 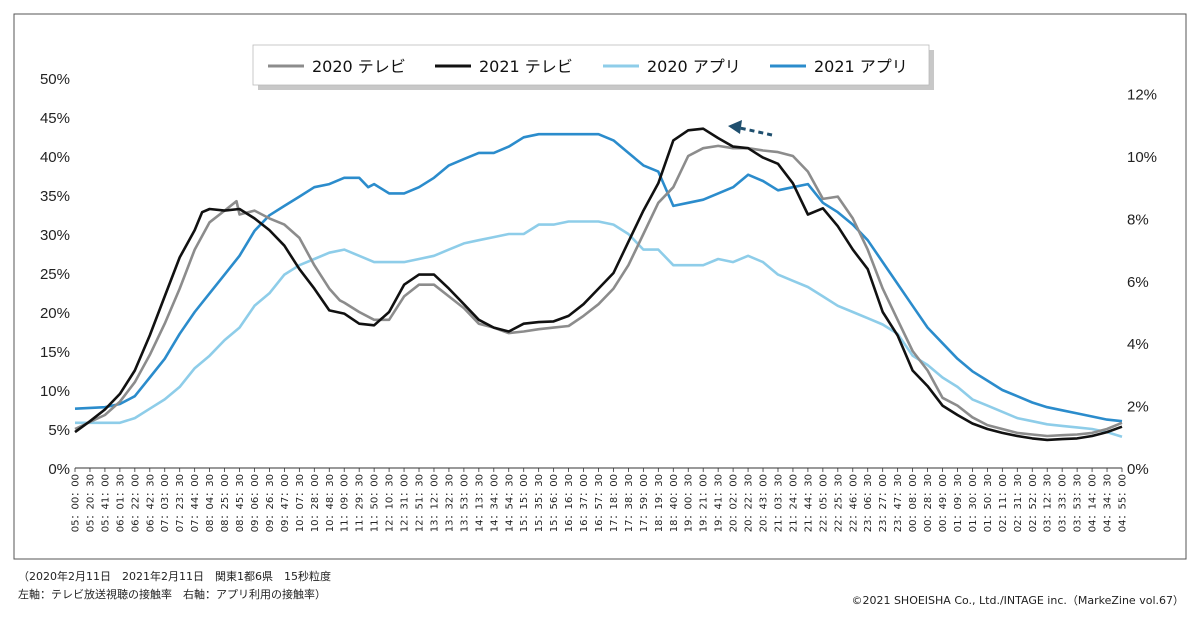 What do you see at coordinates (735, 127) in the screenshot?
I see `arrow-head` at bounding box center [735, 127].